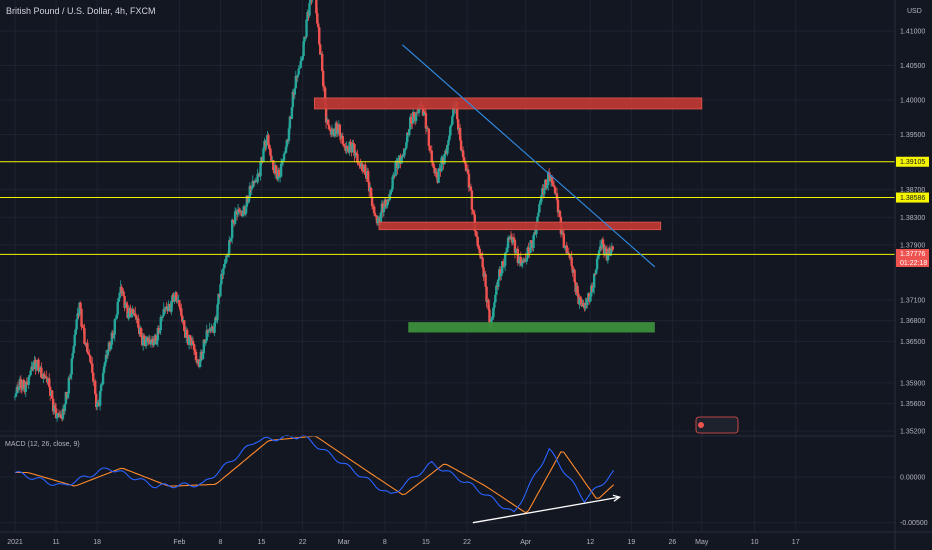  I want to click on price-tick-label: 1.37100, so click(912, 301).